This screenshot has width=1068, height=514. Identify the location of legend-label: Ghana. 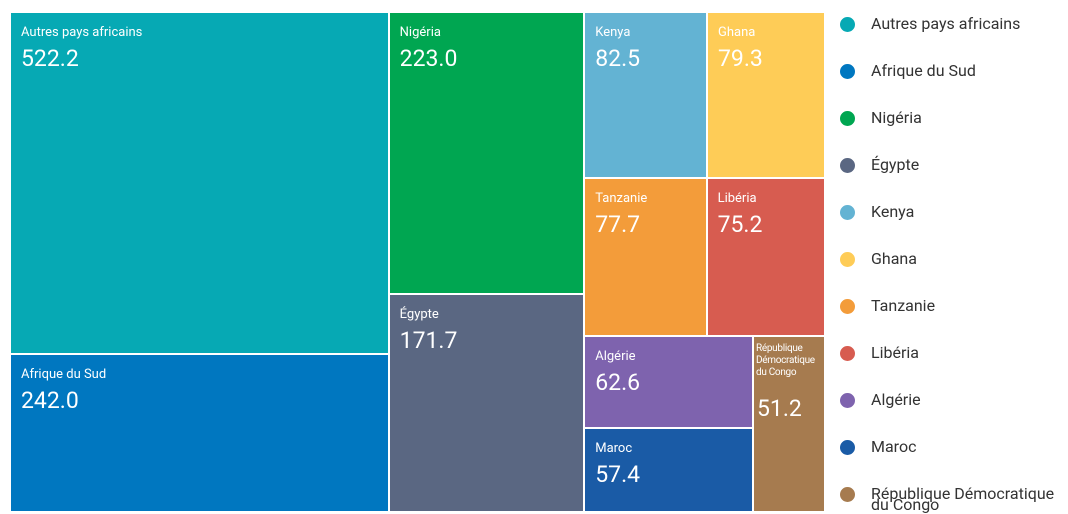
(894, 258).